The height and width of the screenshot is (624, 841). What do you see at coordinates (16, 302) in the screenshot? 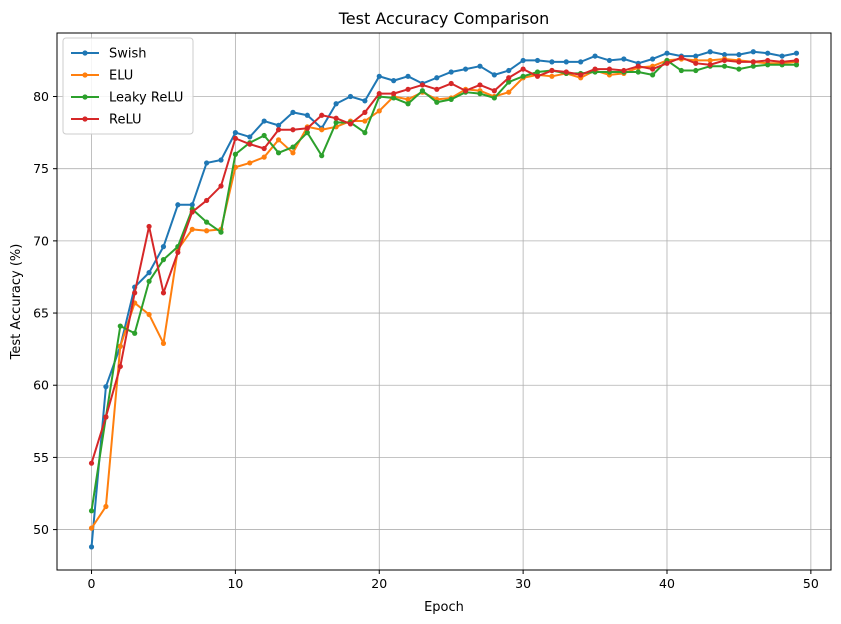
I see `y-axis-title: Test Accuracy (%)` at bounding box center [16, 302].